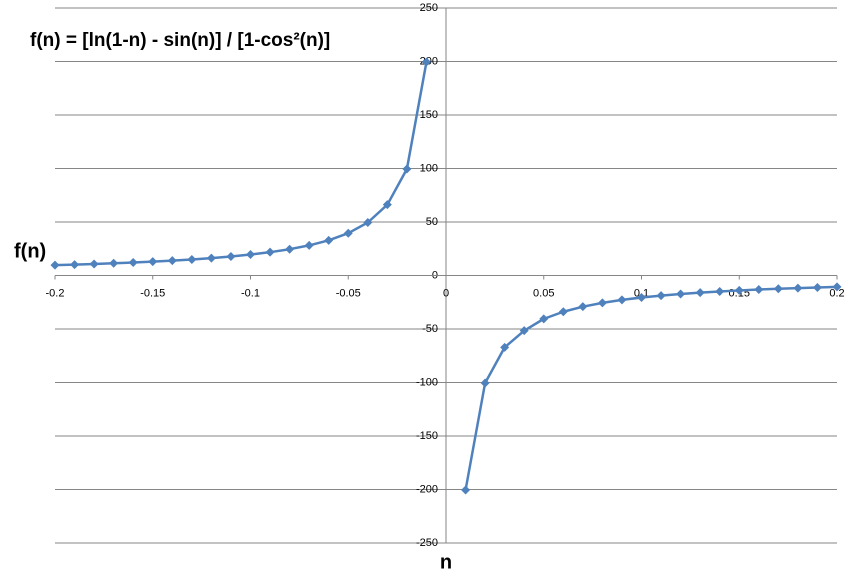  I want to click on y-tick-label: -100, so click(427, 382).